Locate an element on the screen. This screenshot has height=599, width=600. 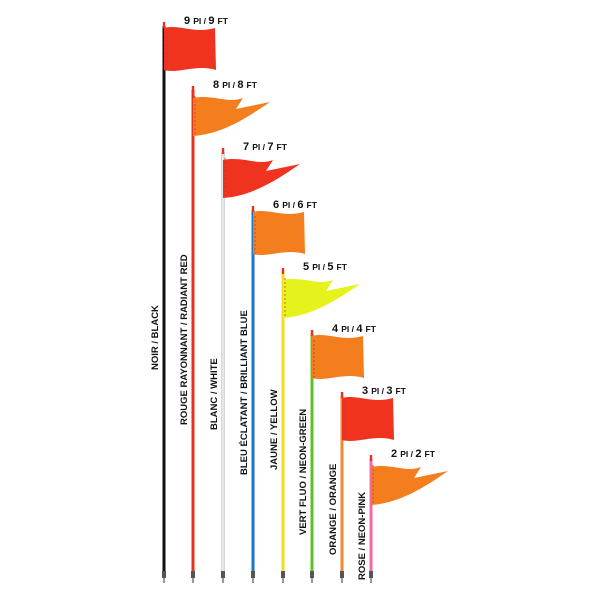
flag-whip-9ft: 9 PI / 9 FT NOIR / BLACK is located at coordinates (189, 299).